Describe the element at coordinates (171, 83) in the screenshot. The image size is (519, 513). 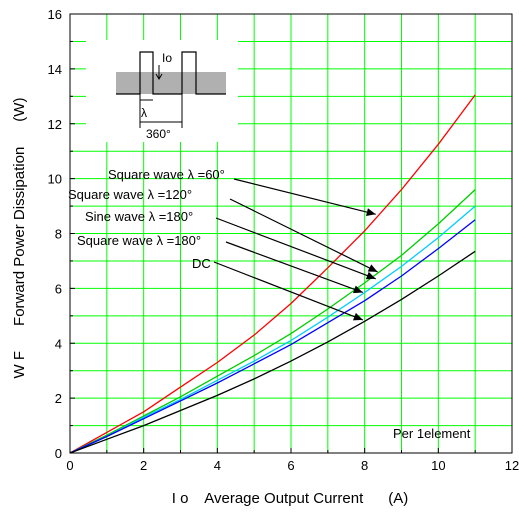
I see `inset-band` at that location.